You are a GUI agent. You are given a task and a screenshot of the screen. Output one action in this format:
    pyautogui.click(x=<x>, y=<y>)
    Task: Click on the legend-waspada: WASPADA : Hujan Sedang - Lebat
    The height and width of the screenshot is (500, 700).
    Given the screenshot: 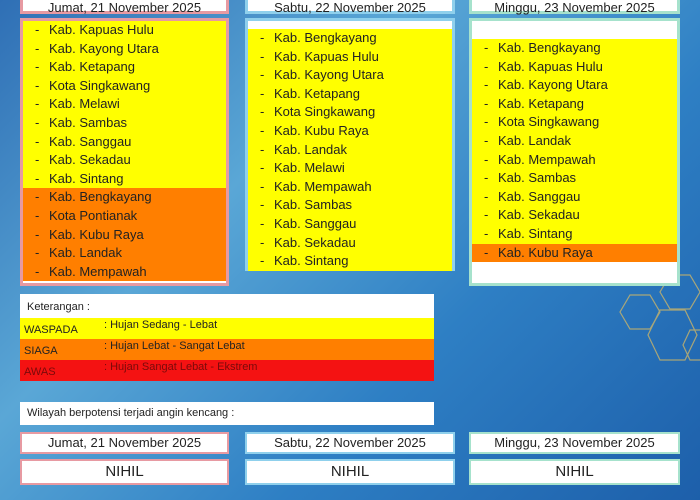 What is the action you would take?
    pyautogui.click(x=227, y=328)
    